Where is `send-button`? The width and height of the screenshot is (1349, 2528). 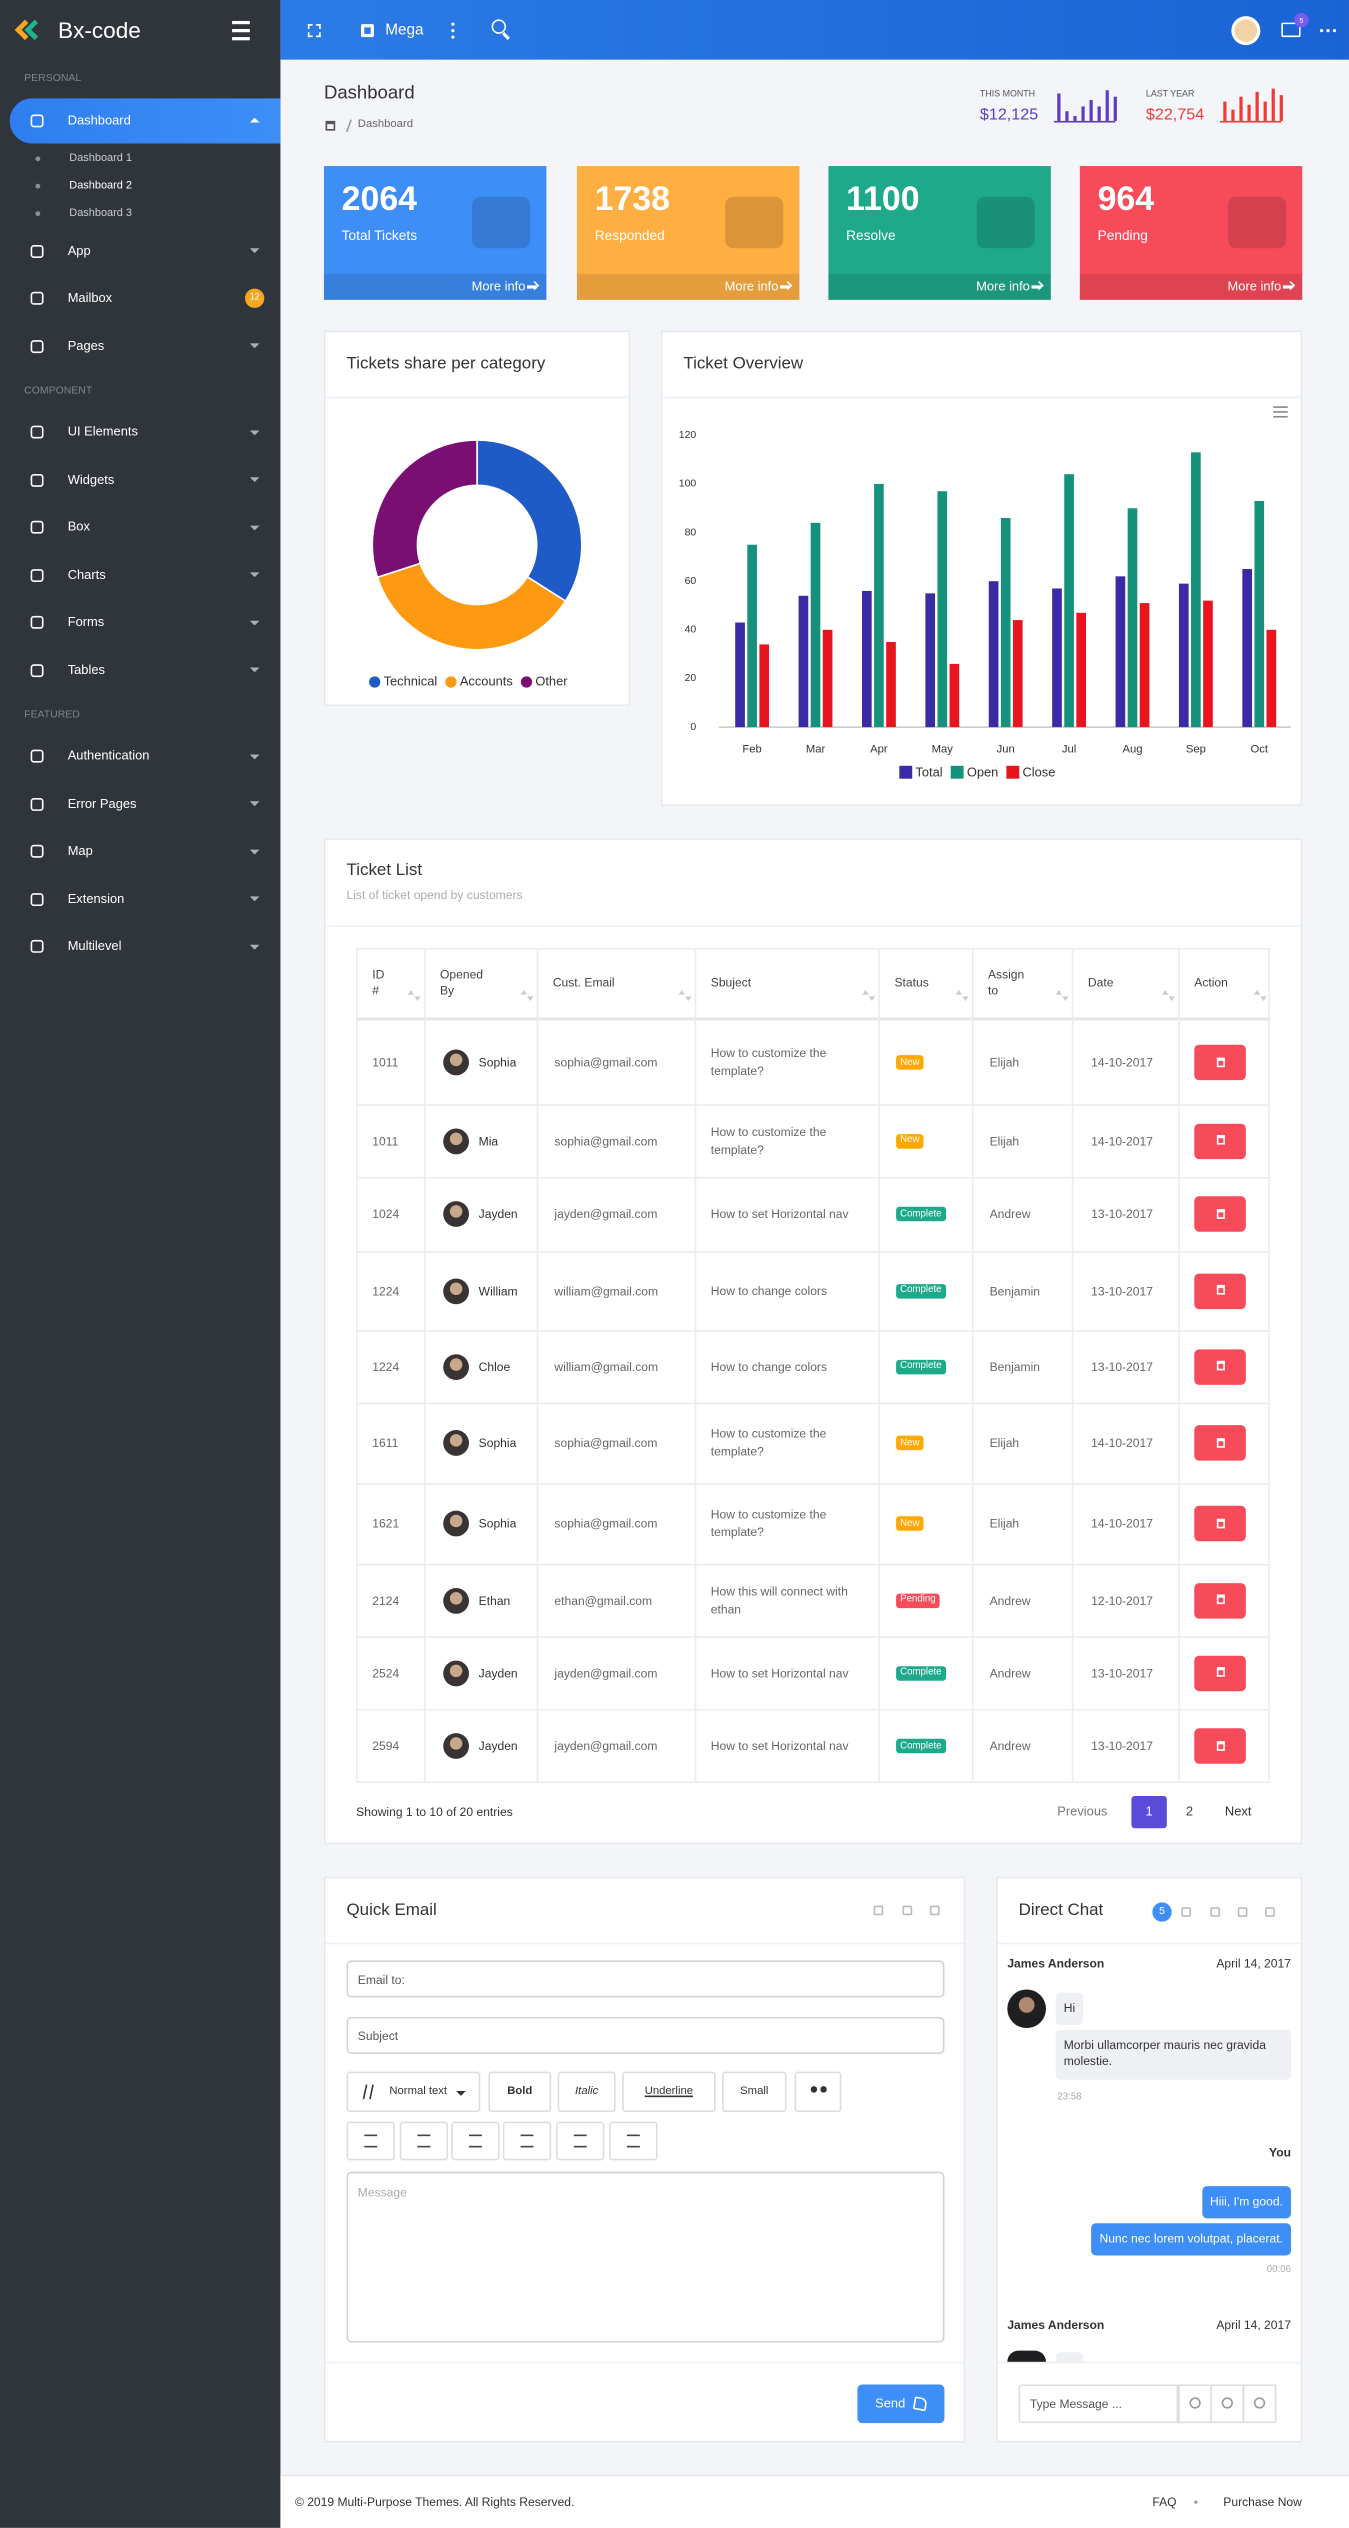 send-button is located at coordinates (901, 2404).